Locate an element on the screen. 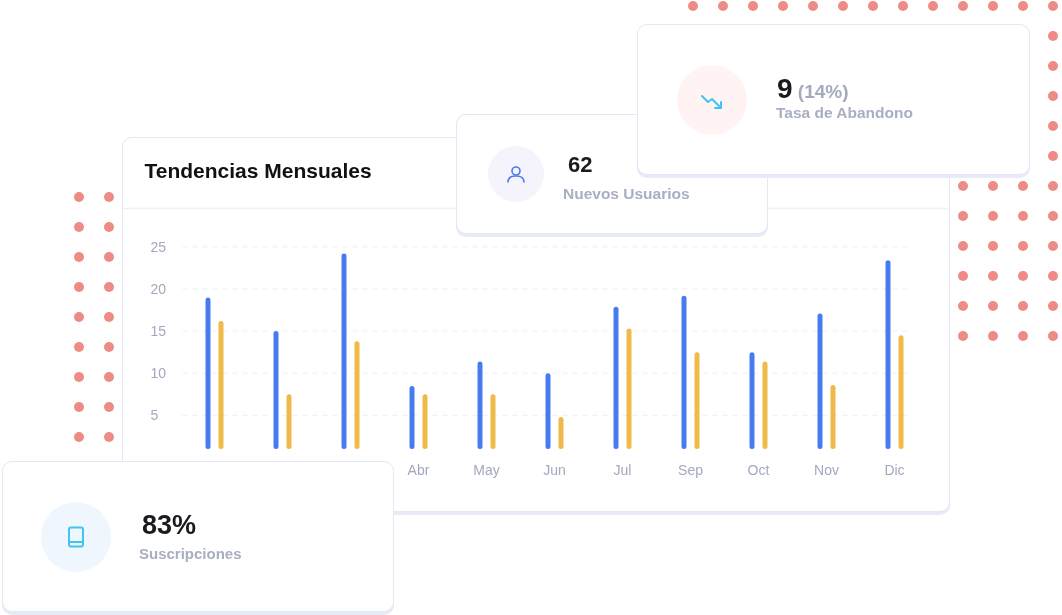 Image resolution: width=1062 pixels, height=615 pixels. y-tick-label: 5 is located at coordinates (154, 415).